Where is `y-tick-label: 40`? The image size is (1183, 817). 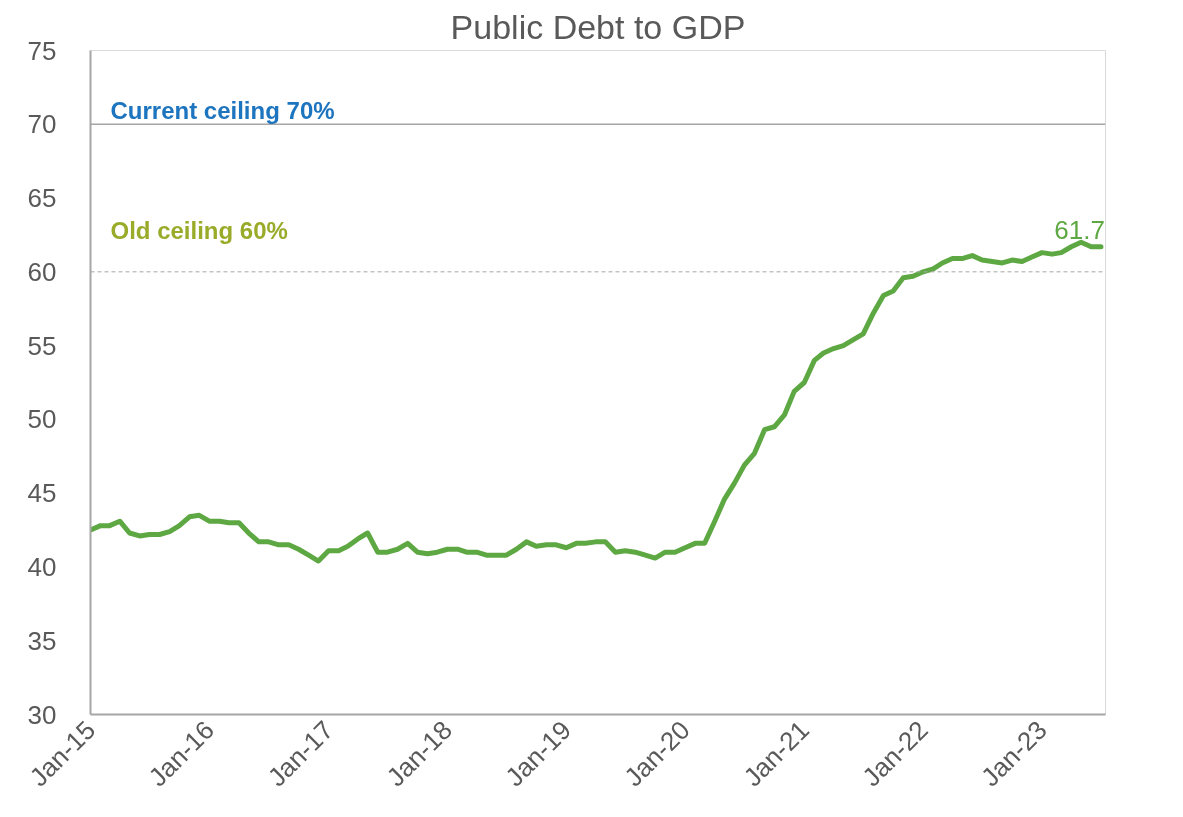
y-tick-label: 40 is located at coordinates (42, 566).